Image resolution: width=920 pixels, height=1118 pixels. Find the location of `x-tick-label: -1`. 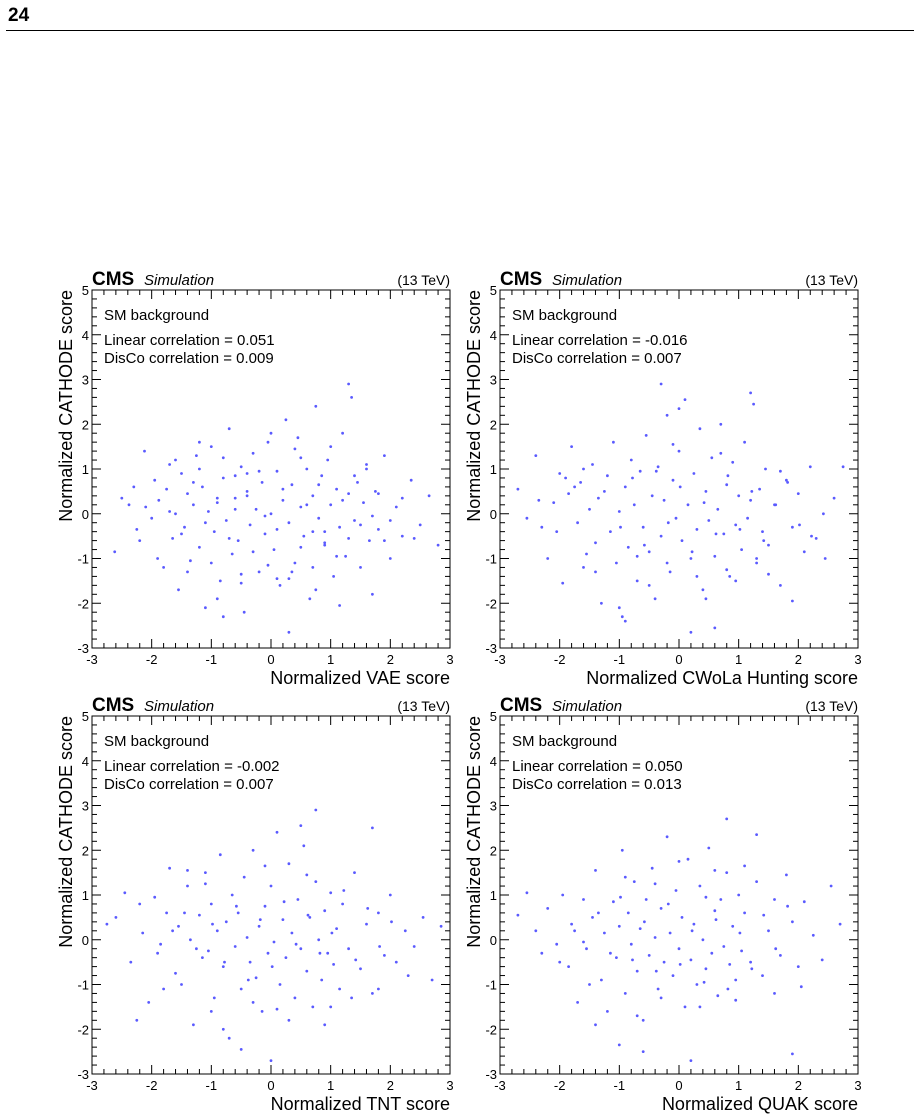

x-tick-label: -1 is located at coordinates (212, 1085).